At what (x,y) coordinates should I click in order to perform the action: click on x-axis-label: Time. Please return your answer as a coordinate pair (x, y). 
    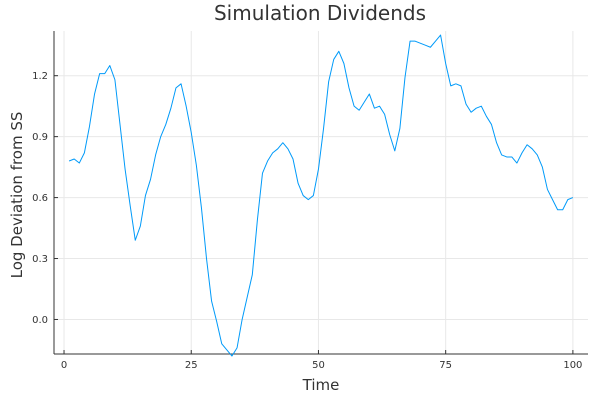
    Looking at the image, I should click on (321, 385).